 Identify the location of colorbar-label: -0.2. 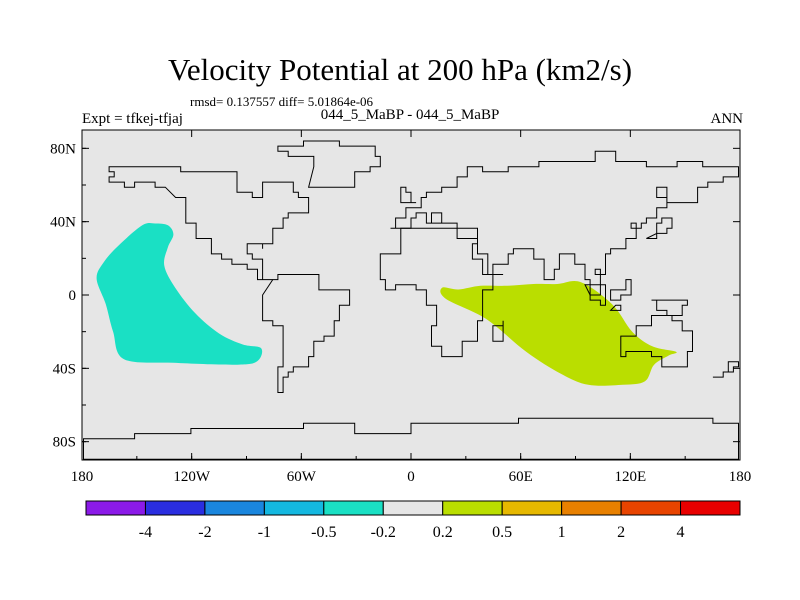
(383, 532).